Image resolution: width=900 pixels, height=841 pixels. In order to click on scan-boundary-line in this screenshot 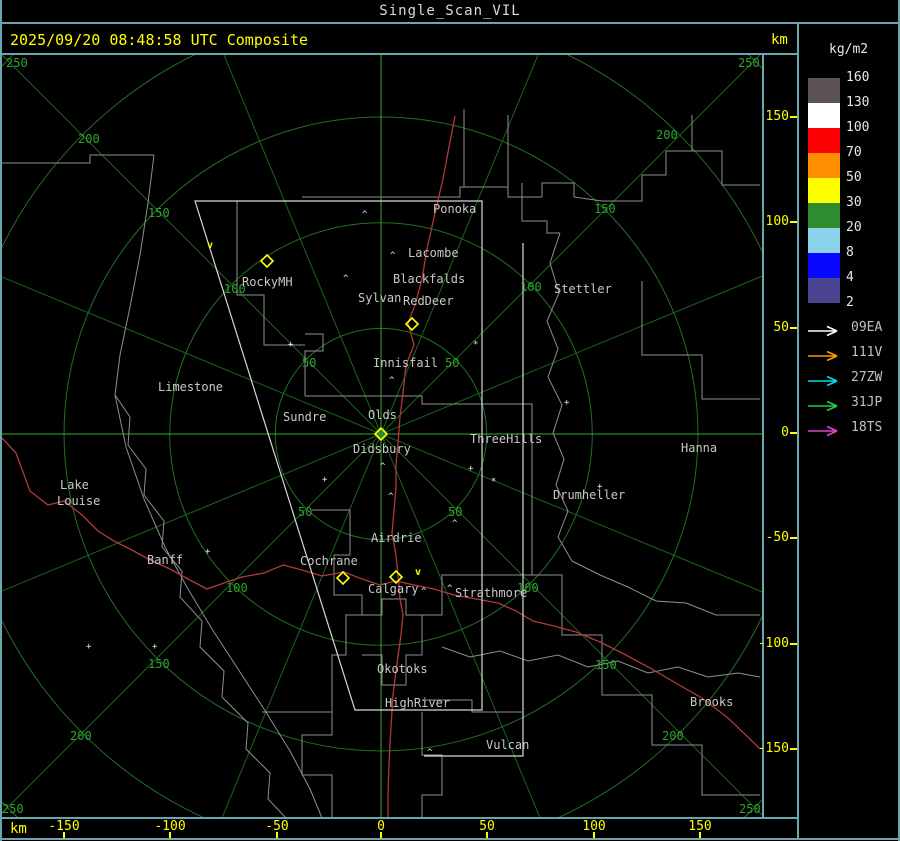, I will do `click(474, 500)`.